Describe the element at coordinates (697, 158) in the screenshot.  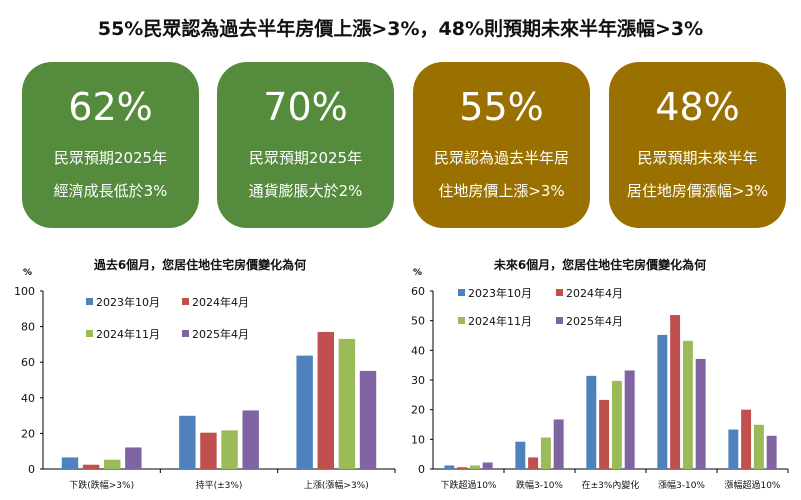
I see `stat-label: 民眾預期未來半年` at that location.